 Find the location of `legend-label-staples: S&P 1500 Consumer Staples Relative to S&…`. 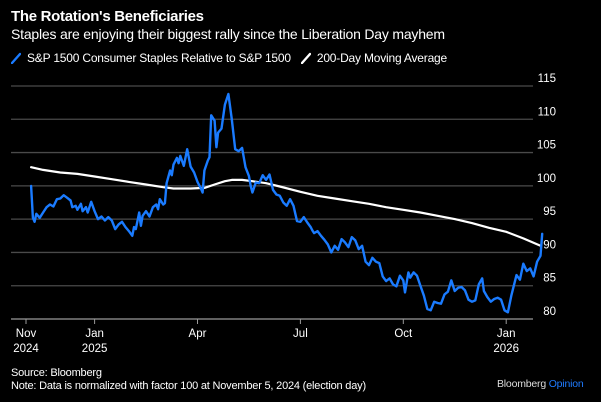

legend-label-staples: S&P 1500 Consumer Staples Relative to S&… is located at coordinates (159, 58).